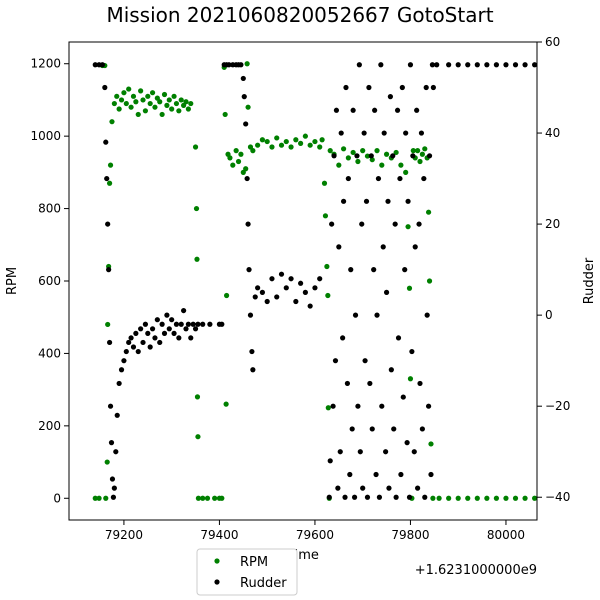 The height and width of the screenshot is (600, 600). What do you see at coordinates (552, 224) in the screenshot?
I see `right-y-tick-label: 20` at bounding box center [552, 224].